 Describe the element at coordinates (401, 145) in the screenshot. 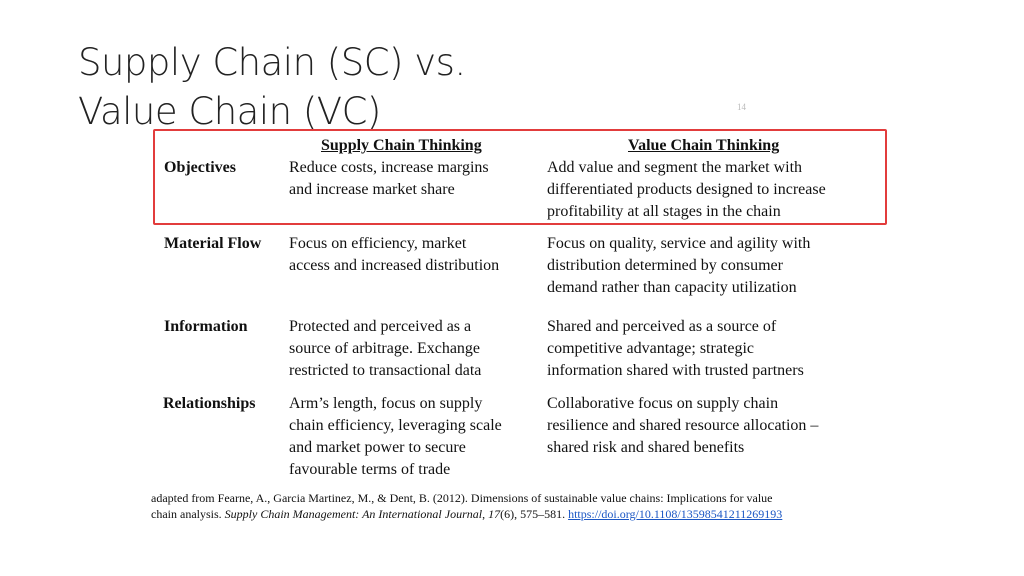

I see `supply-chain-header: Supply Chain Thinking` at that location.